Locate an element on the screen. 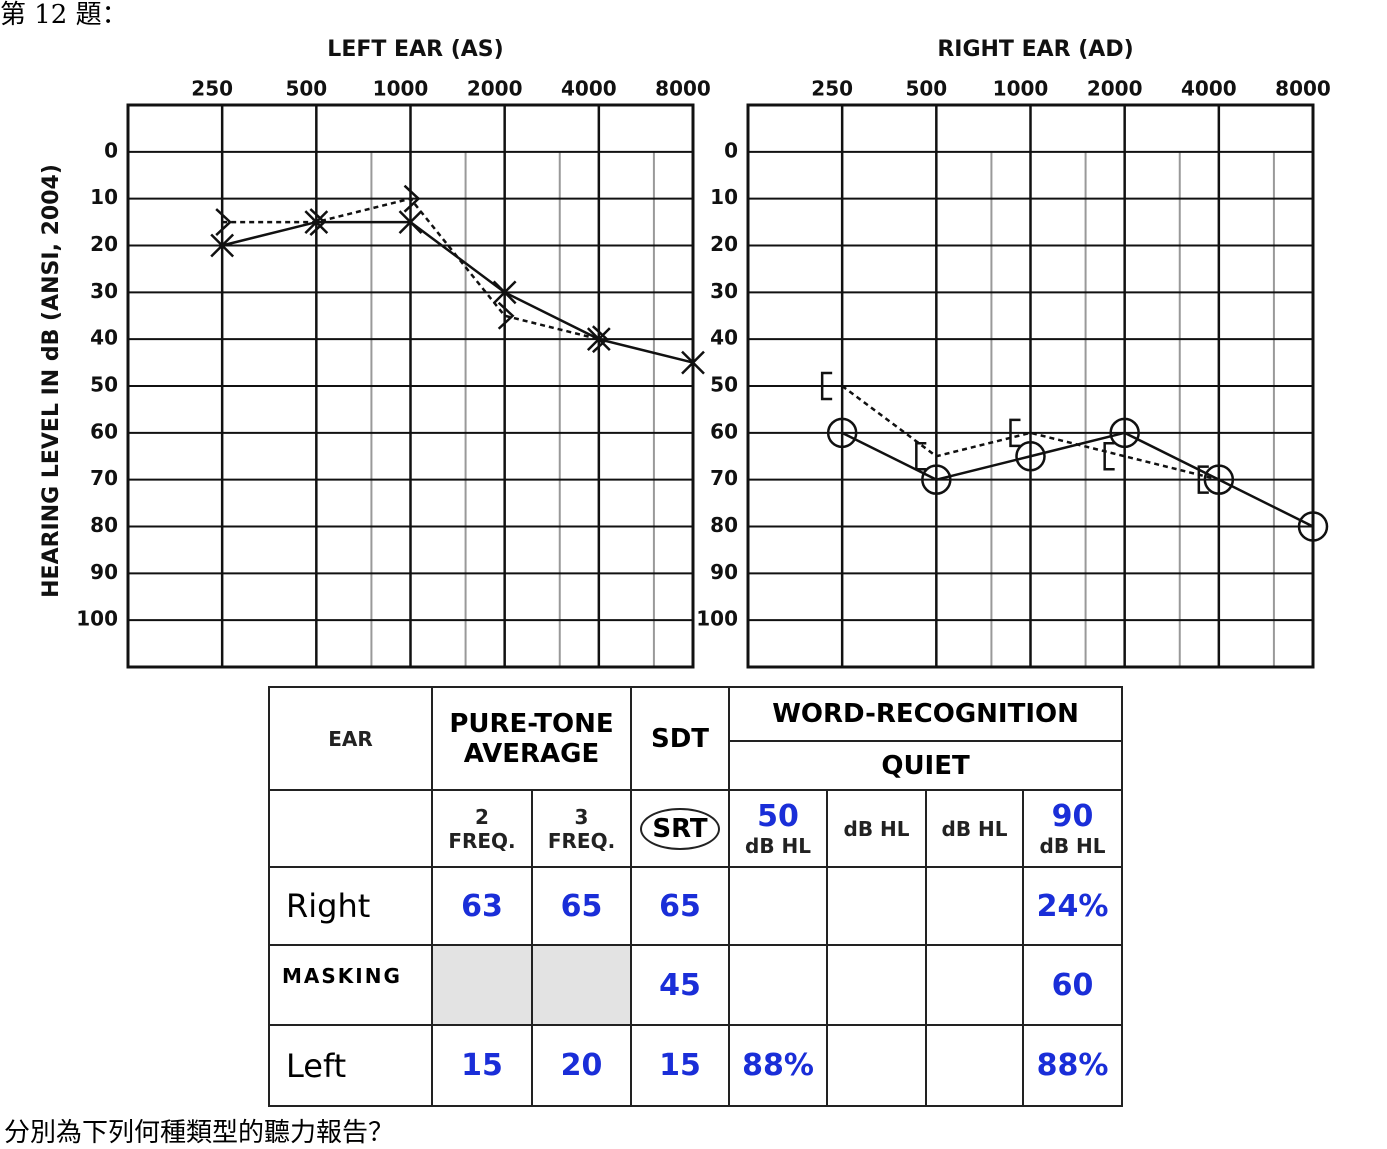 The height and width of the screenshot is (1149, 1387). sub-header: 2 FREQ. is located at coordinates (482, 828).